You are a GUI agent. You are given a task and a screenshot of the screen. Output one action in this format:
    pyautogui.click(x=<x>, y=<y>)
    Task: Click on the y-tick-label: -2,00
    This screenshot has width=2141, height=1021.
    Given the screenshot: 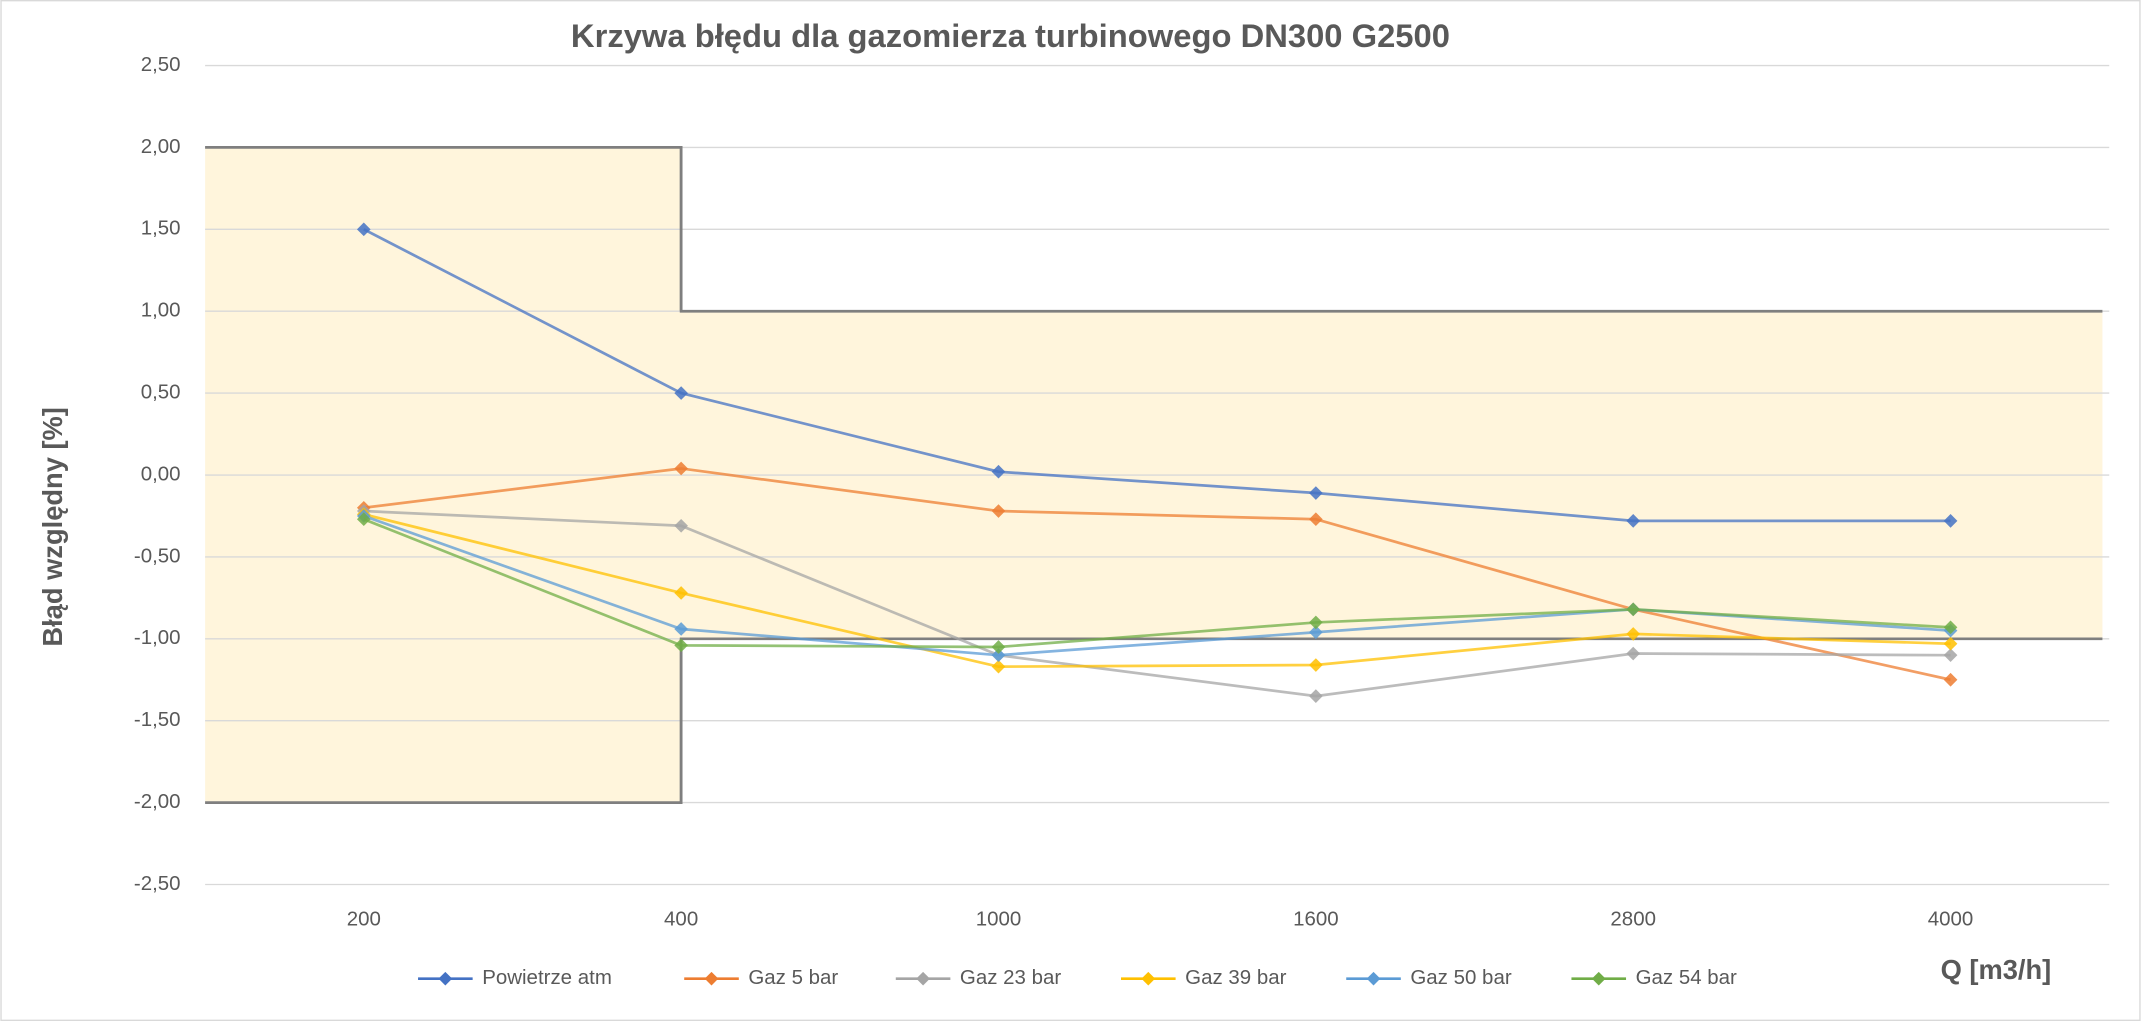 What is the action you would take?
    pyautogui.click(x=157, y=801)
    